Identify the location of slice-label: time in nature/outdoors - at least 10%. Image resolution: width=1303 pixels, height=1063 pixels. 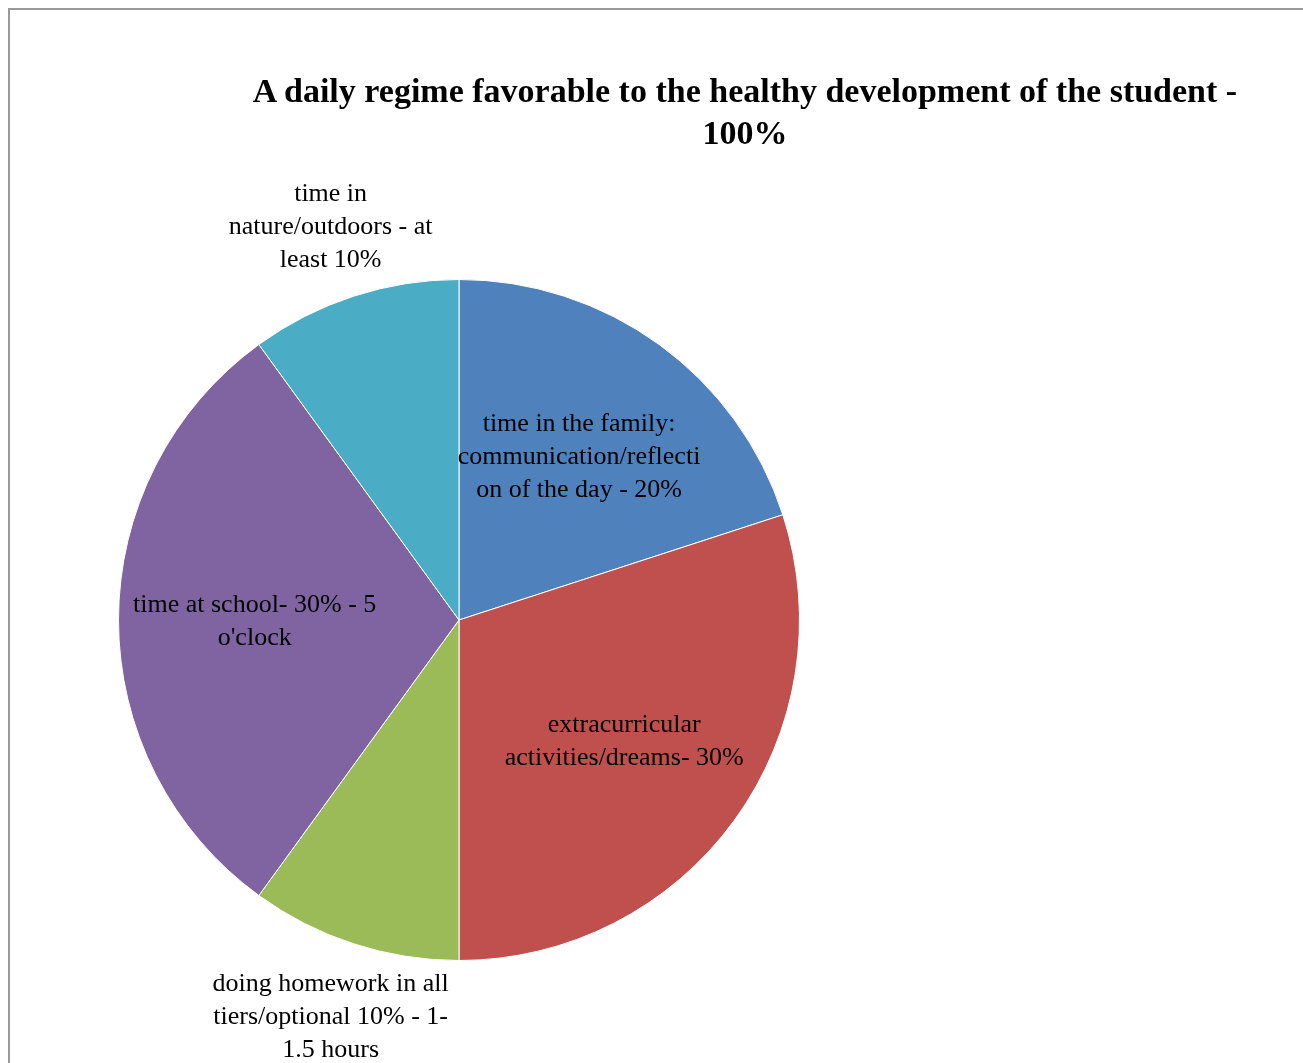
(330, 225).